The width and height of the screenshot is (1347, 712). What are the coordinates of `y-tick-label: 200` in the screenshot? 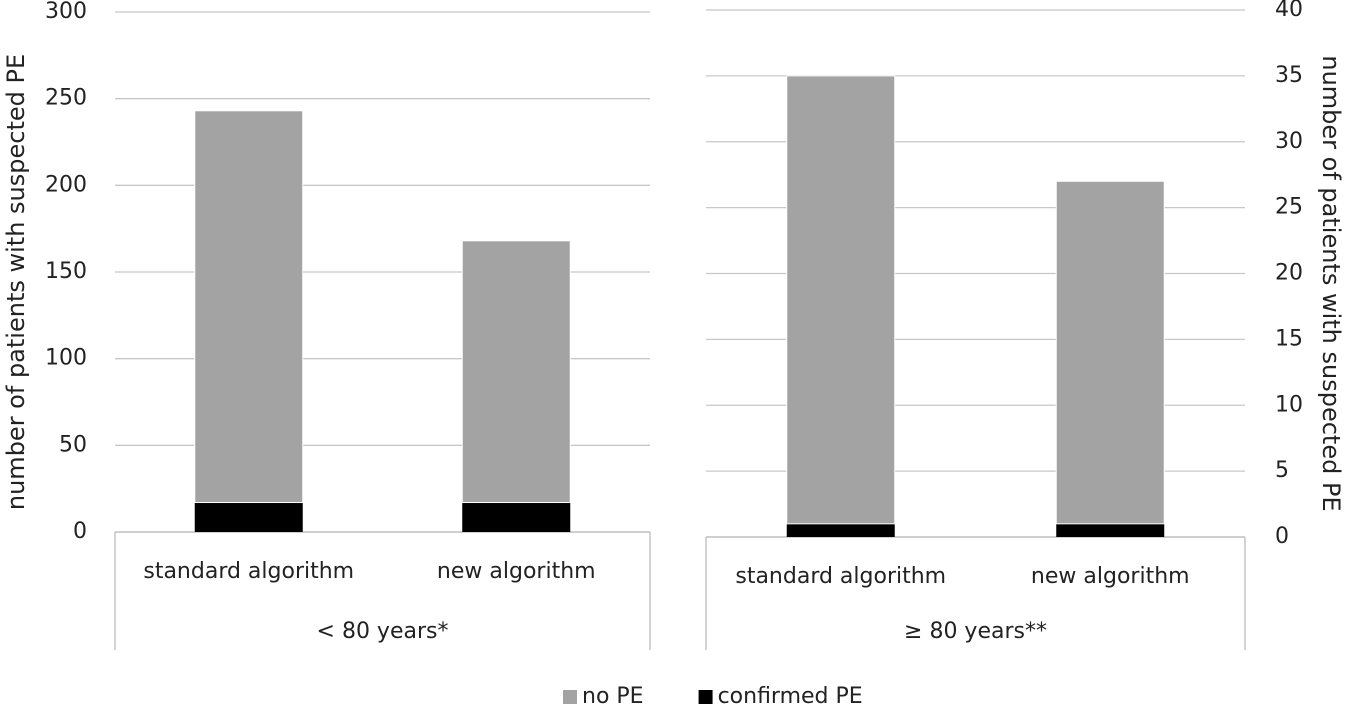 It's located at (66, 184).